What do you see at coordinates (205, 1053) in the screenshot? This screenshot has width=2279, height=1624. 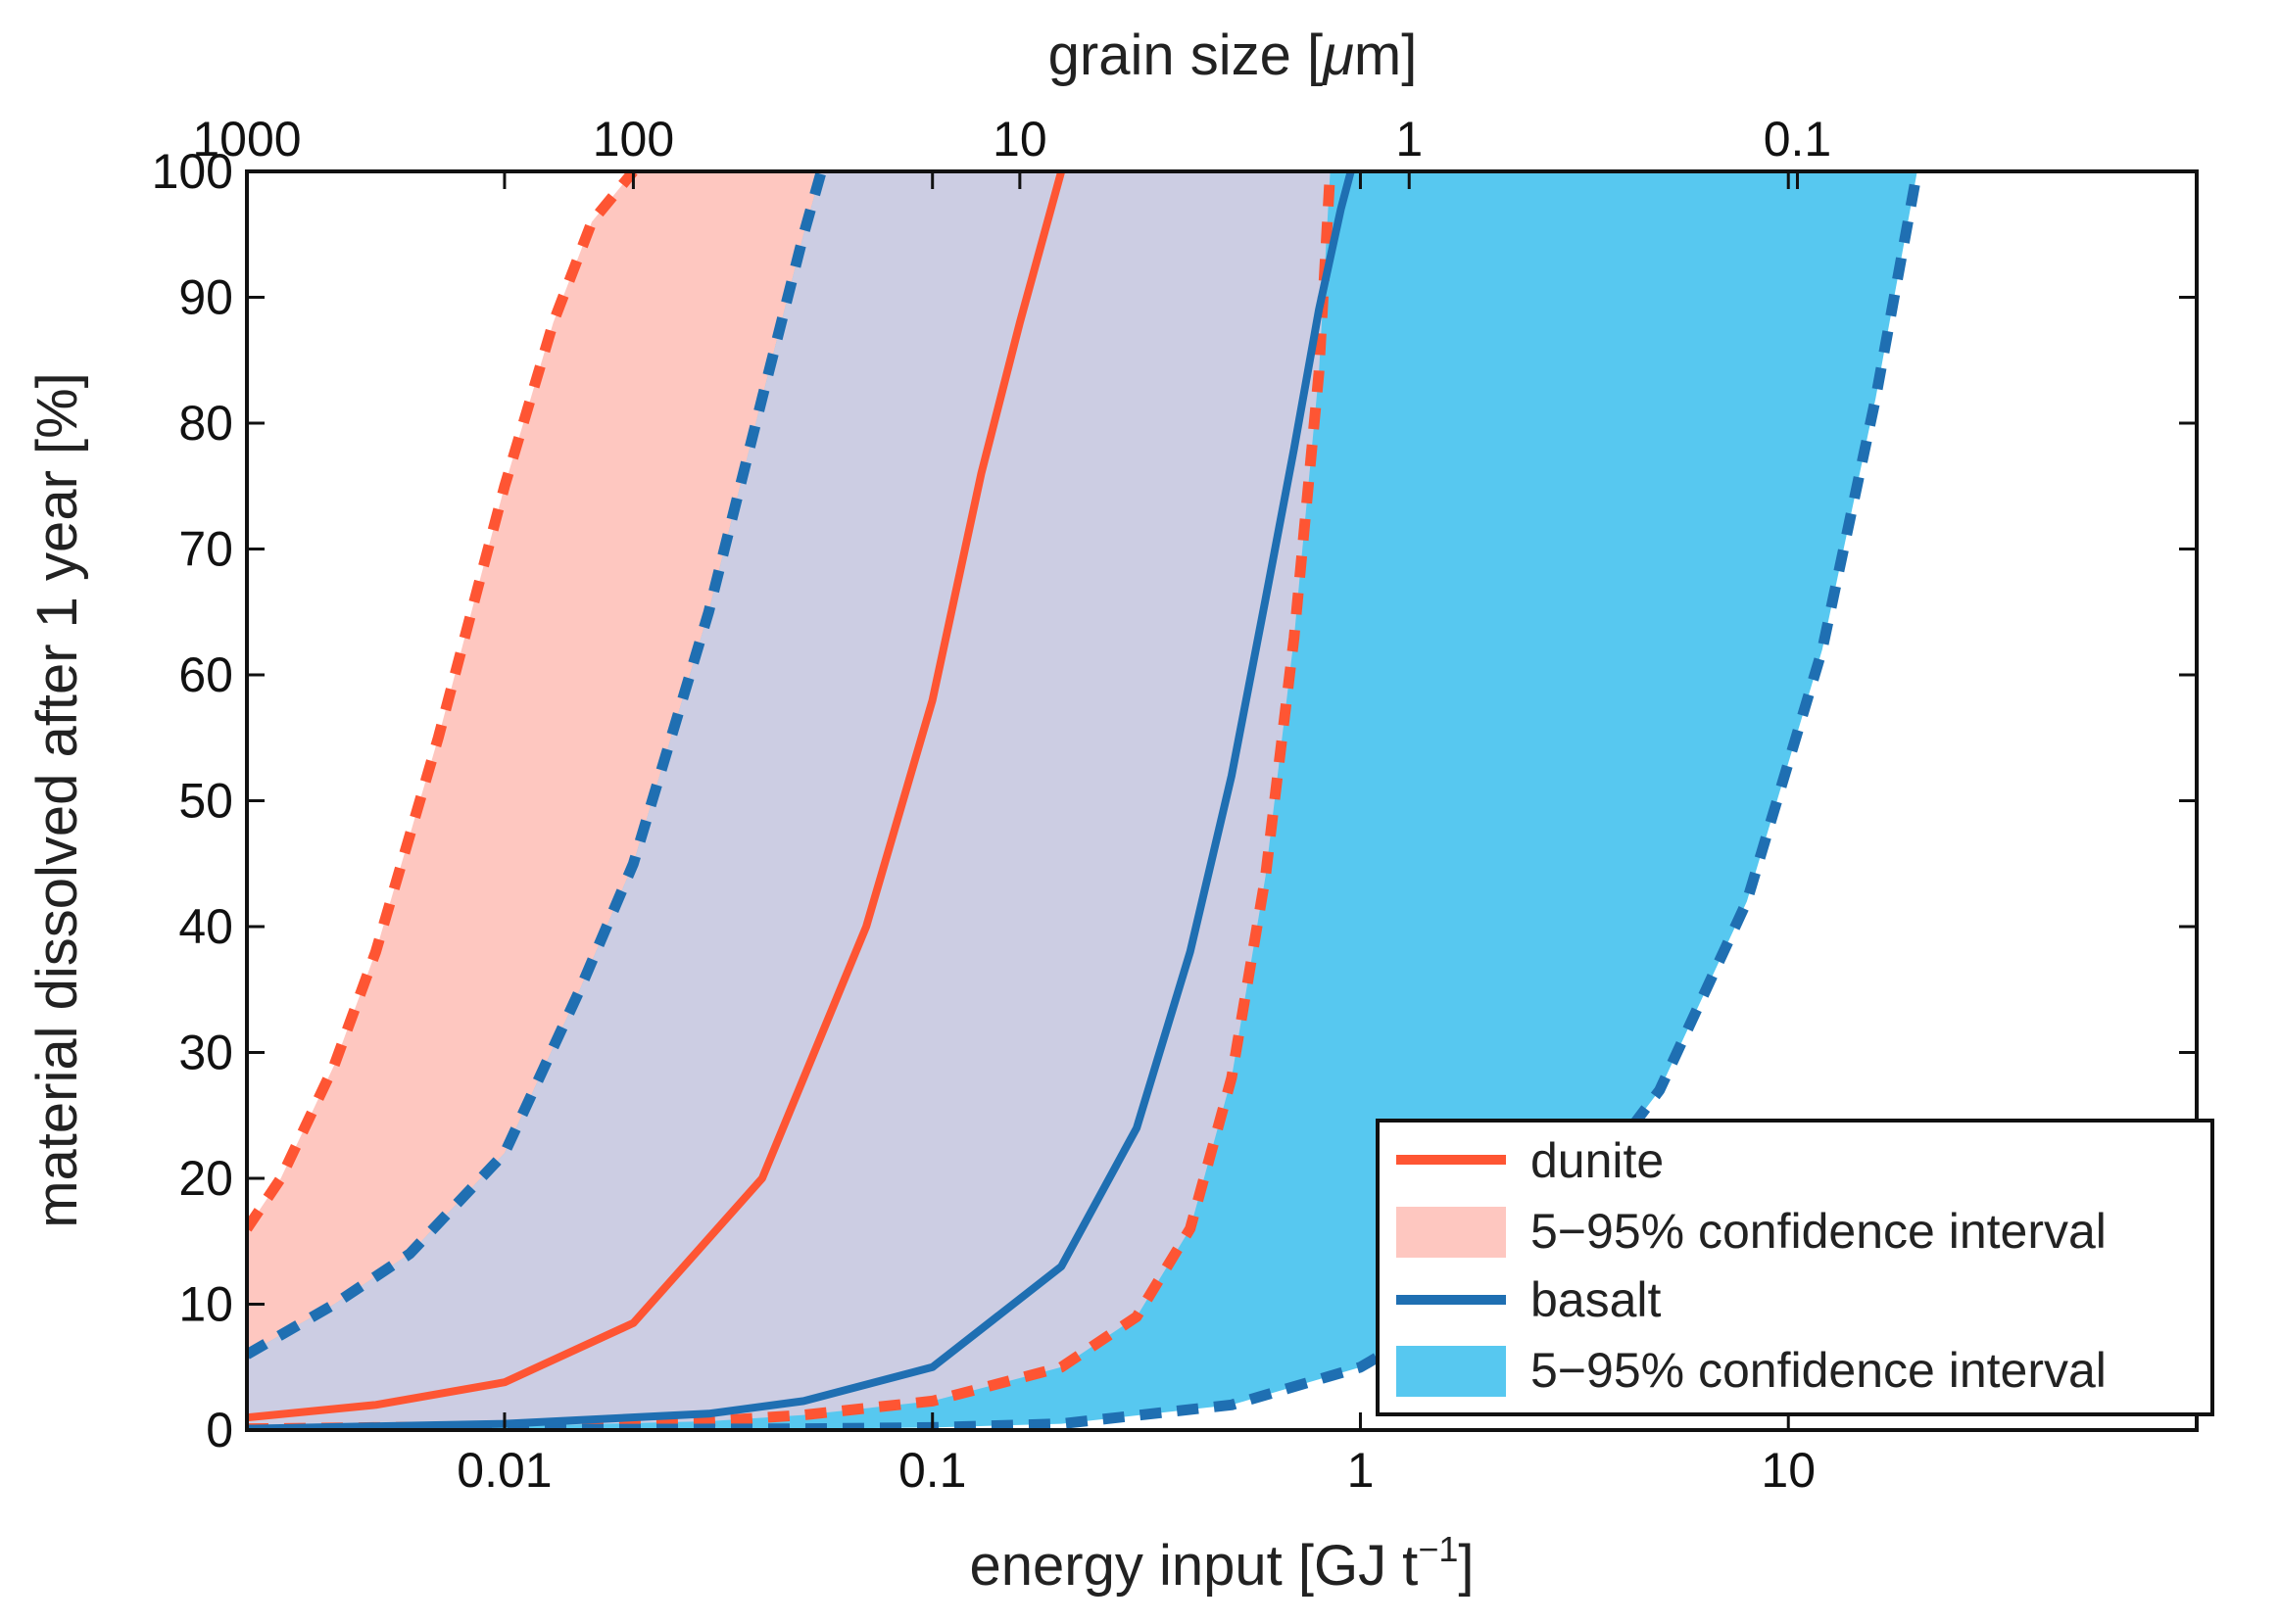 I see `y-tick-label: 30` at bounding box center [205, 1053].